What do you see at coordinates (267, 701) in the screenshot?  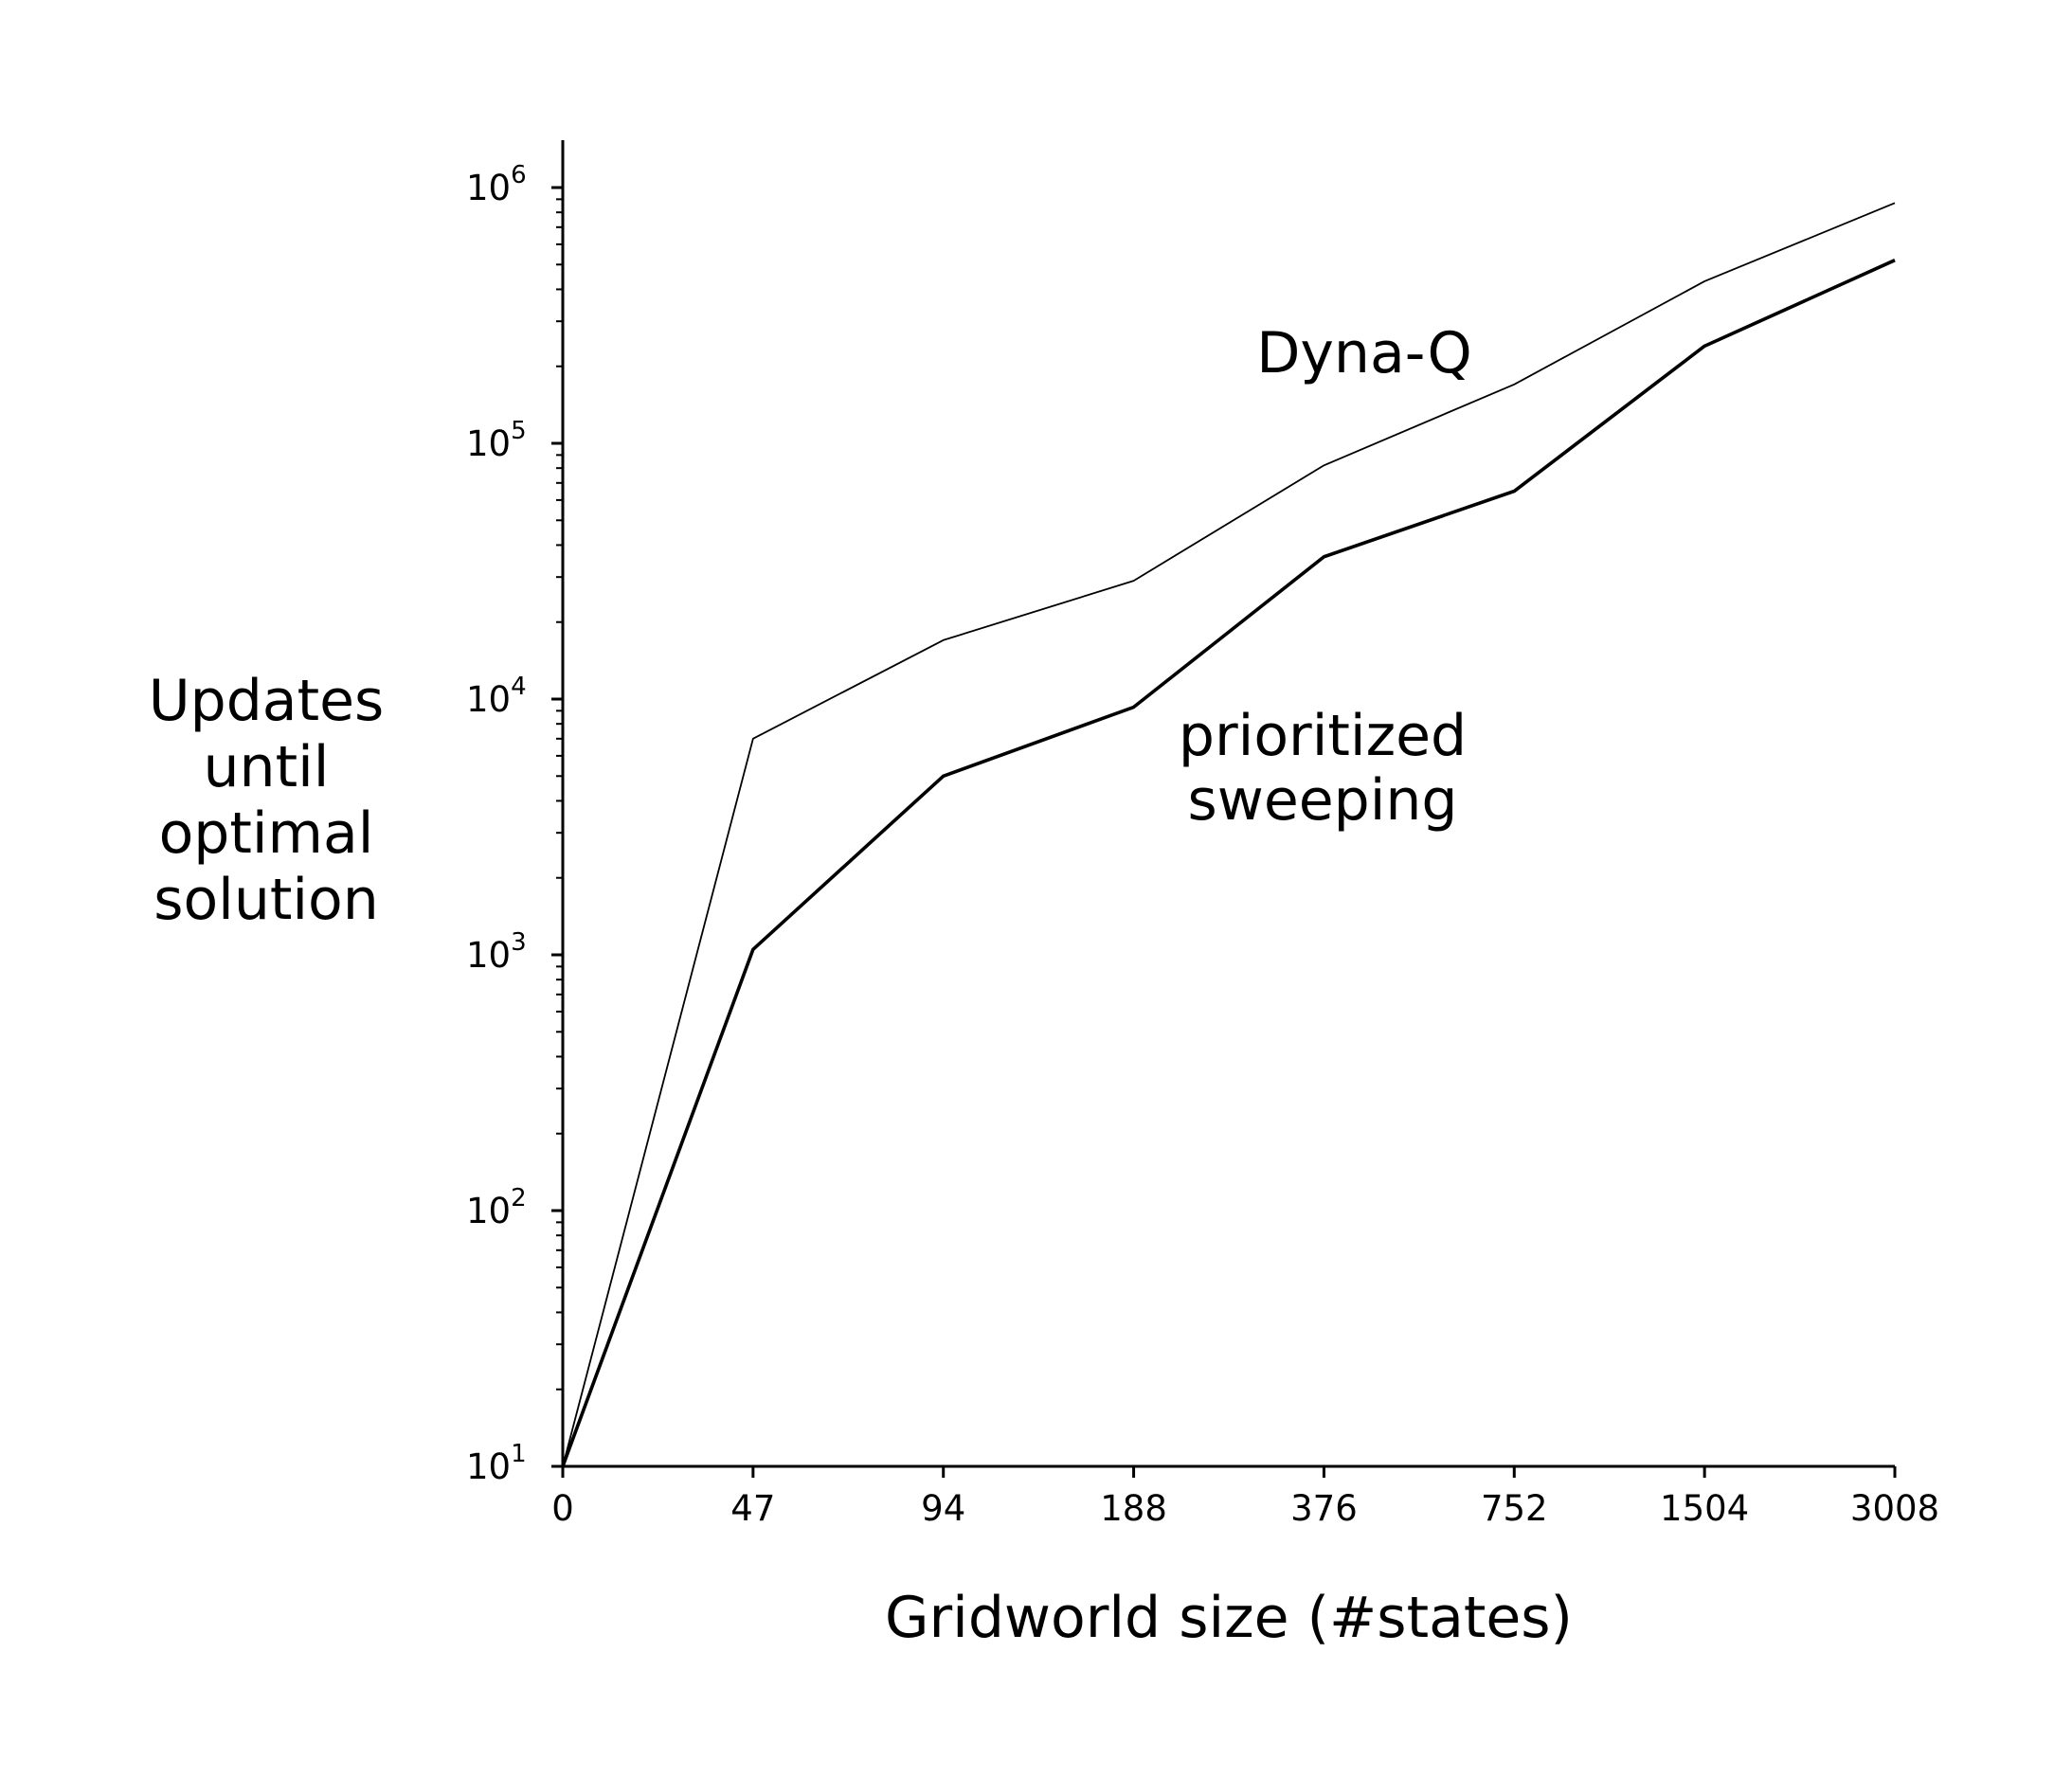 I see `y-axis-title-line-1: Updates` at bounding box center [267, 701].